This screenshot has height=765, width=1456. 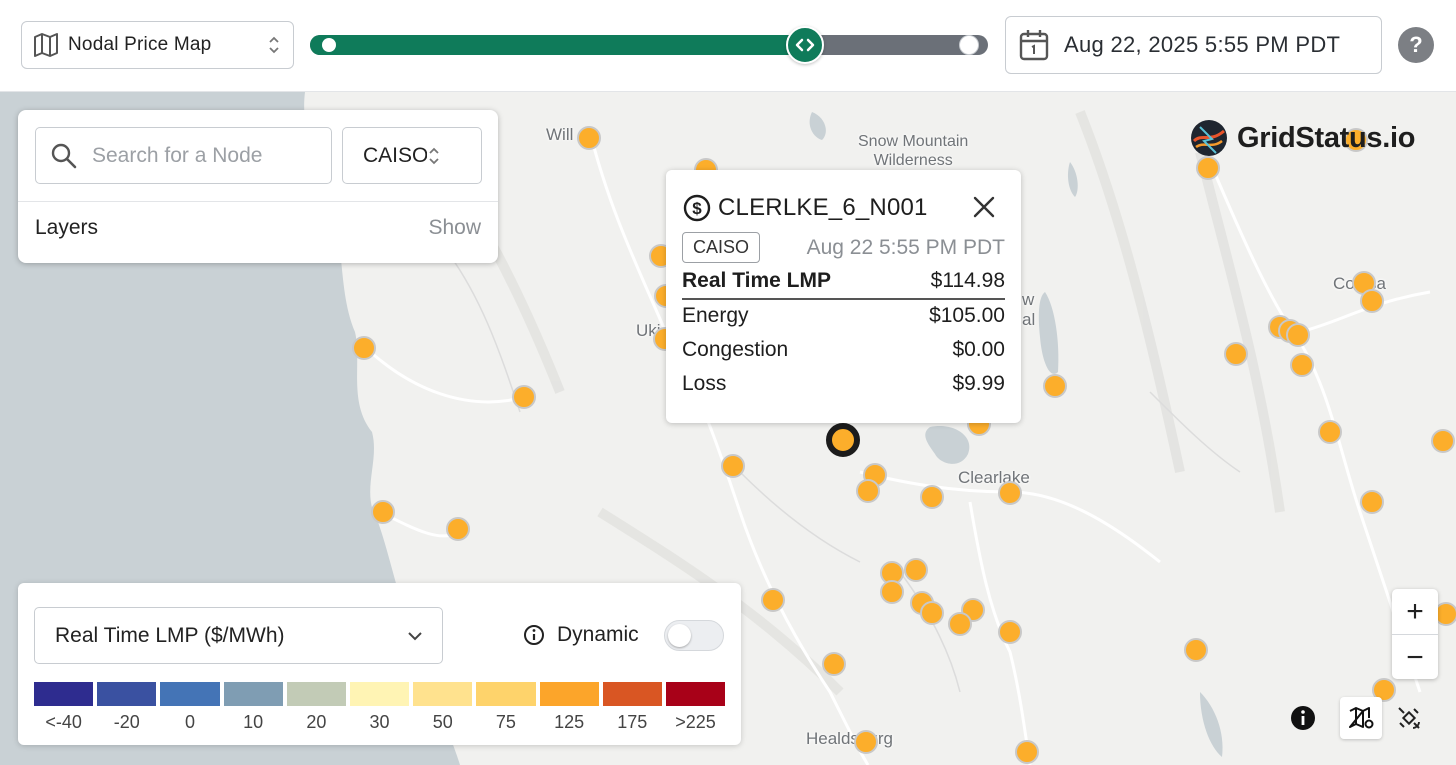 I want to click on color-scale-tick: 20, so click(x=316, y=722).